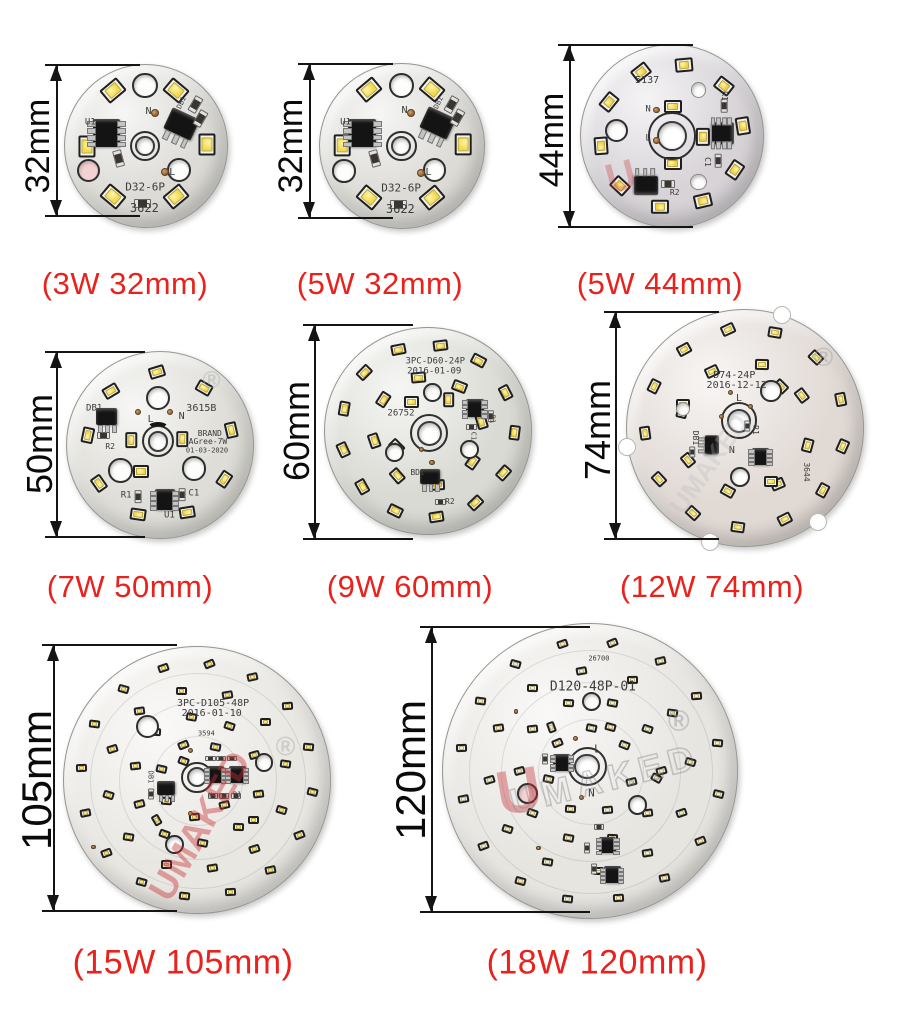  I want to click on dimension-label: 32mm, so click(38, 146).